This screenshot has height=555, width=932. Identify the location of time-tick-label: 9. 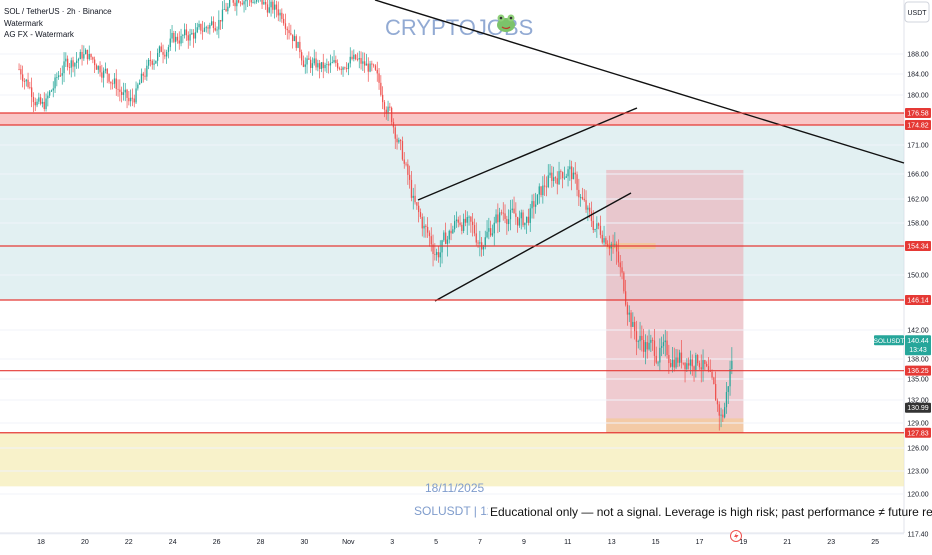
(524, 542).